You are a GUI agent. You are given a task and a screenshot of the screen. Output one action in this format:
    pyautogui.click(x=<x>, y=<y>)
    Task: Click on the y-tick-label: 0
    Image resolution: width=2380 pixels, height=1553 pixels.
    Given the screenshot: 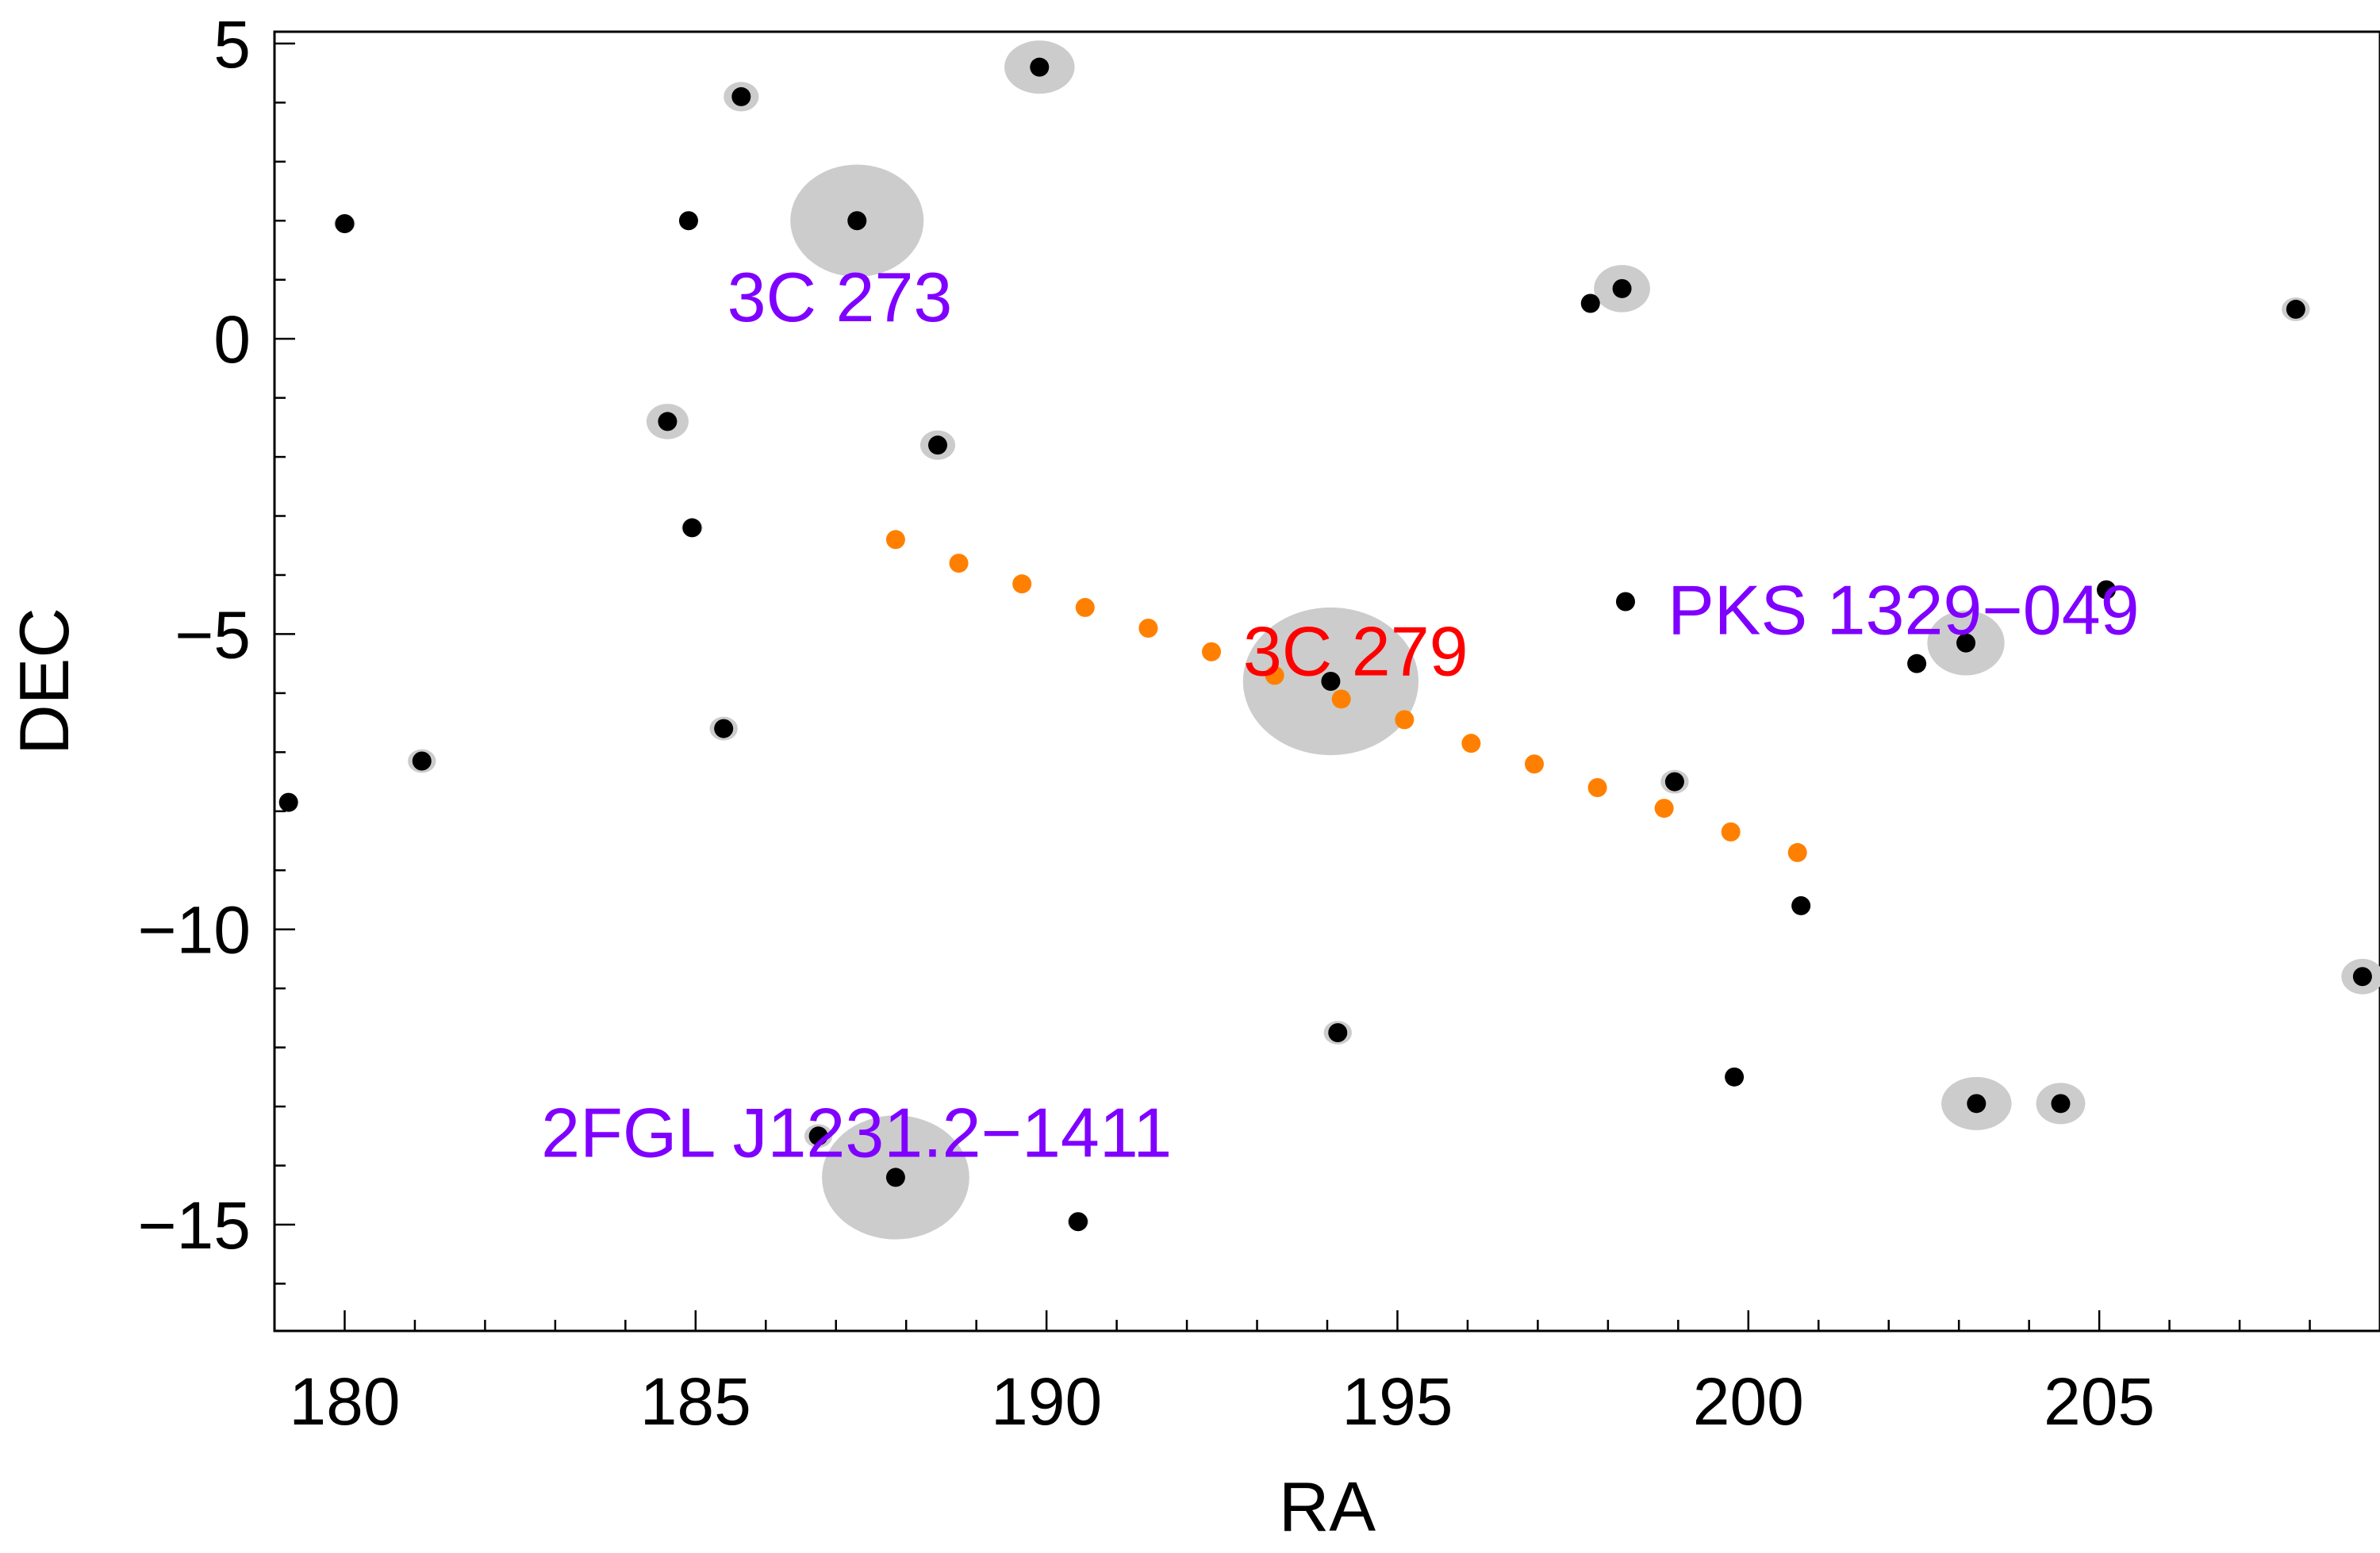 What is the action you would take?
    pyautogui.click(x=232, y=339)
    